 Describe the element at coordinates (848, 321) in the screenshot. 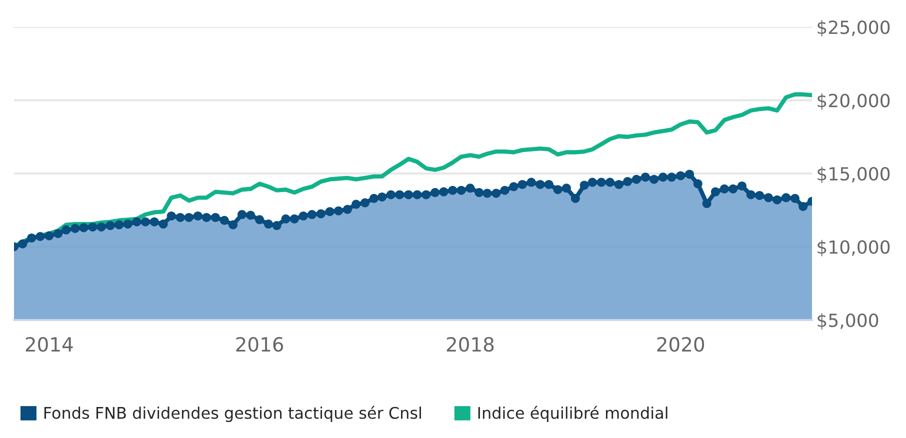

I see `y-tick-label: $5,000` at that location.